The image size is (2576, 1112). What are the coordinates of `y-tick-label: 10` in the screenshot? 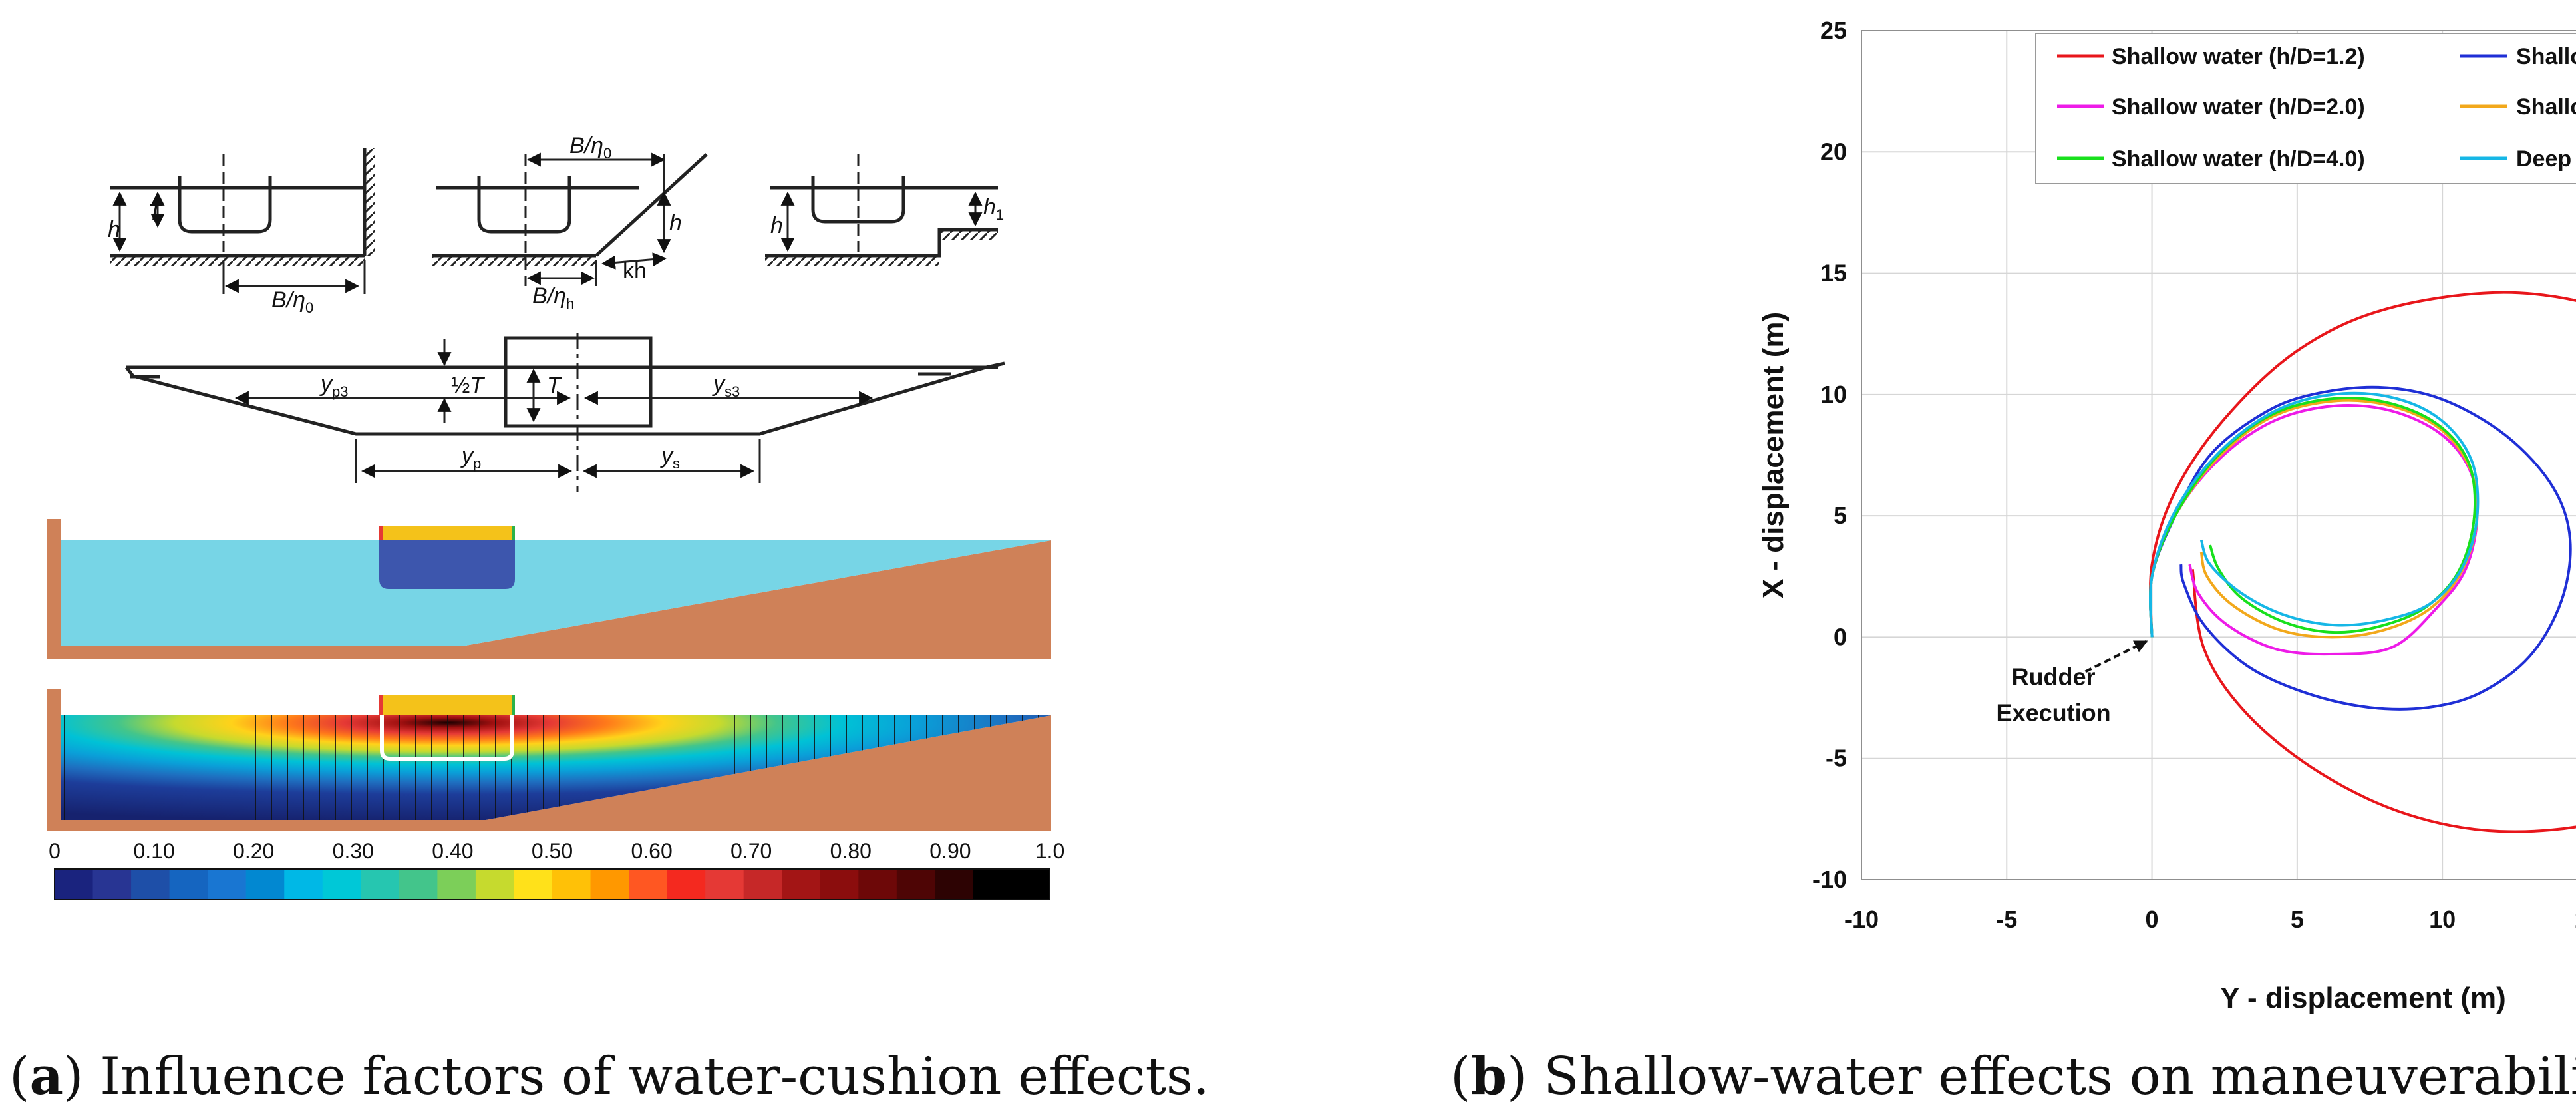 It's located at (1833, 394).